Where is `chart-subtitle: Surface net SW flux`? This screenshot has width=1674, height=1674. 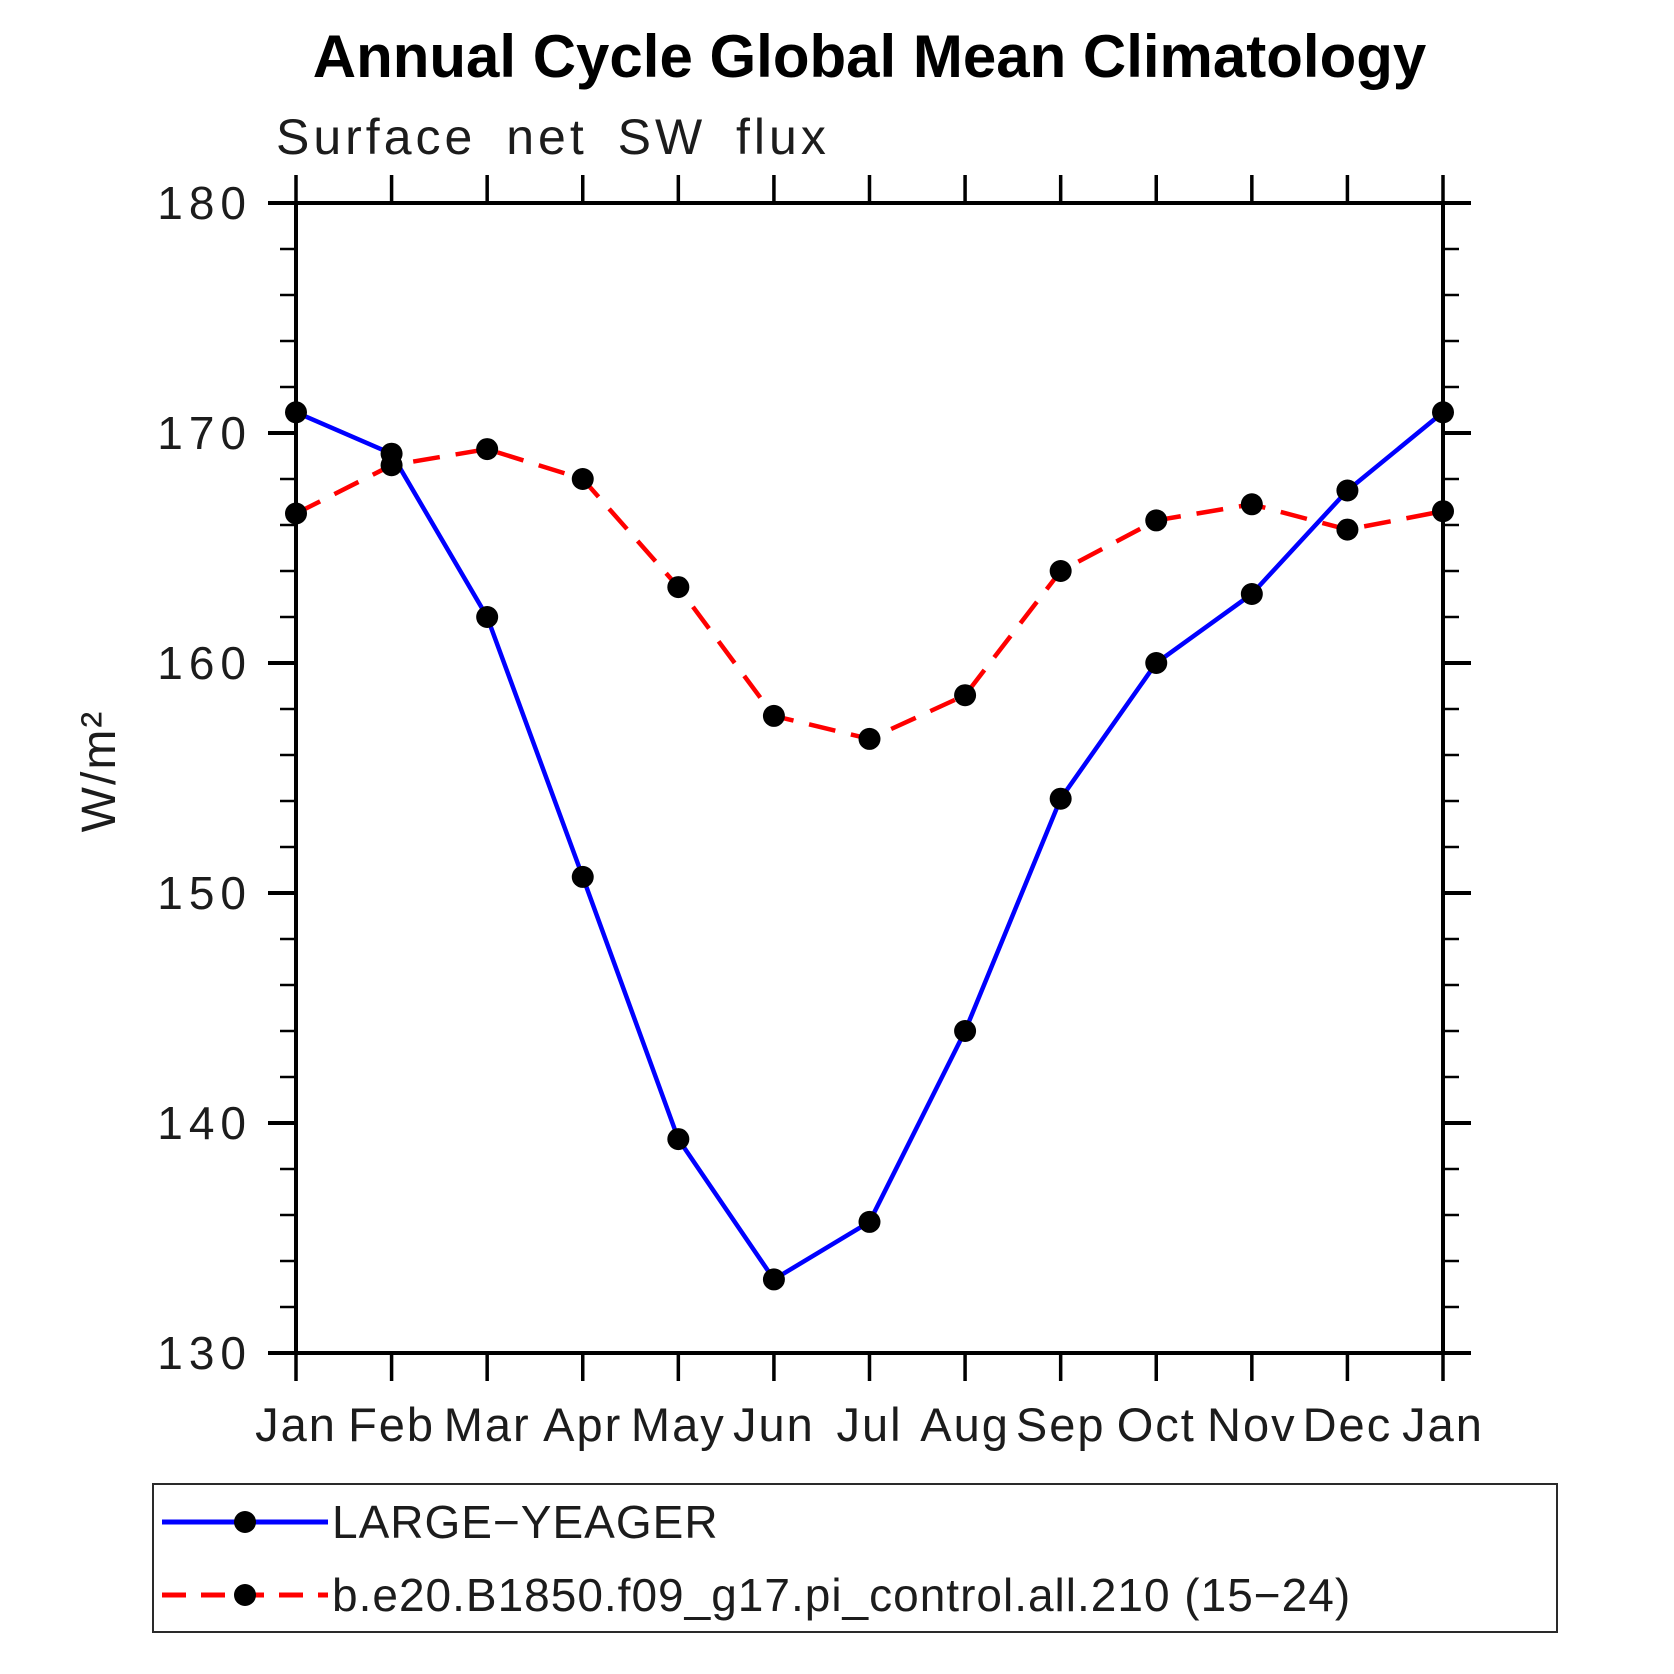
chart-subtitle: Surface net SW flux is located at coordinates (553, 137).